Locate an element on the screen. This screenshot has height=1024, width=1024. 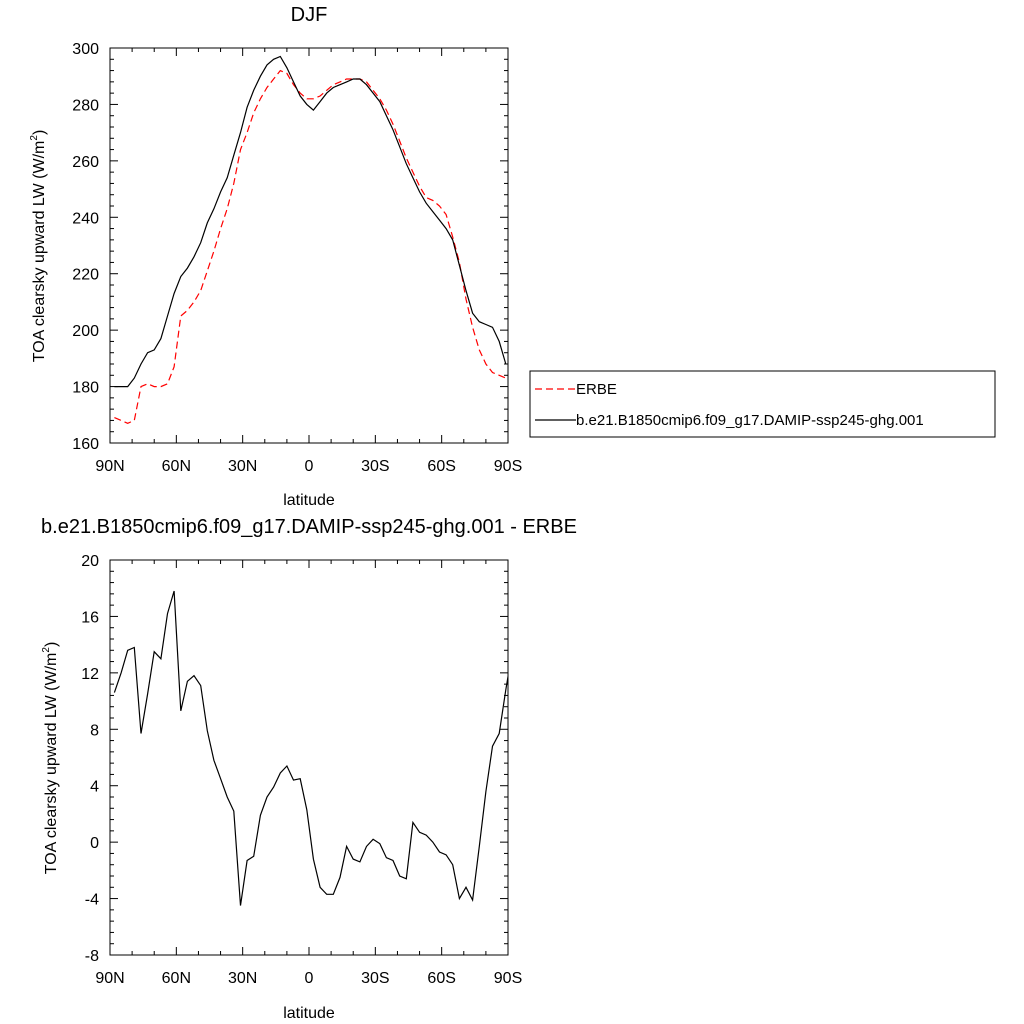
bottom-y-tick-label: -8 is located at coordinates (92, 956).